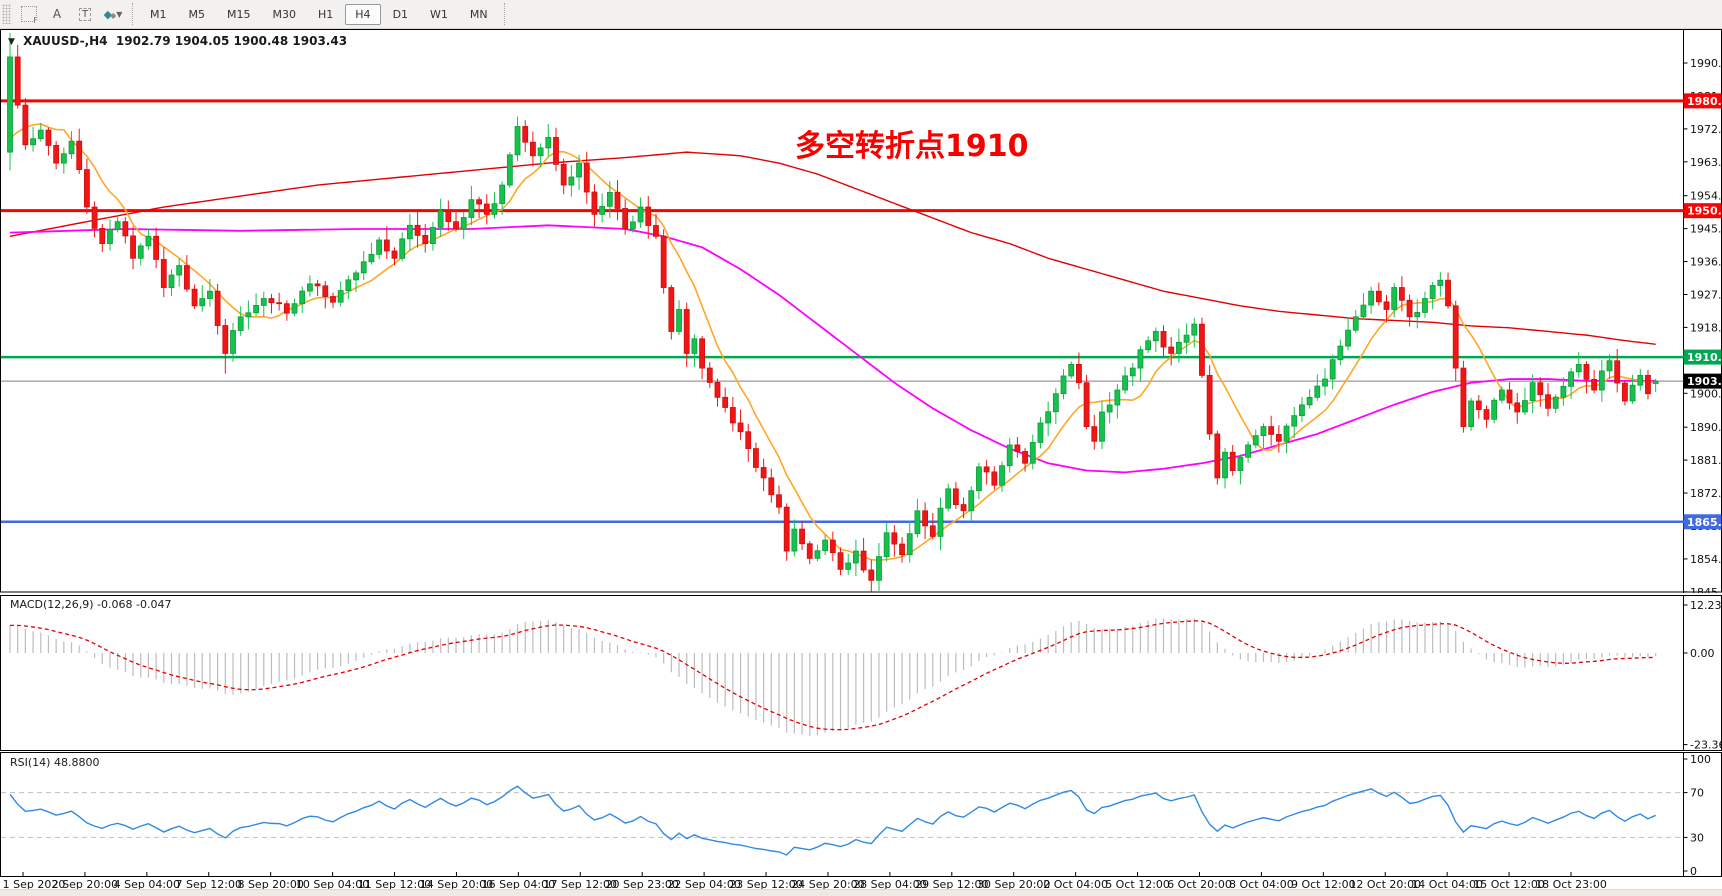 Image resolution: width=1722 pixels, height=896 pixels. What do you see at coordinates (55, 762) in the screenshot?
I see `rsi-label: RSI(14) 48.8800` at bounding box center [55, 762].